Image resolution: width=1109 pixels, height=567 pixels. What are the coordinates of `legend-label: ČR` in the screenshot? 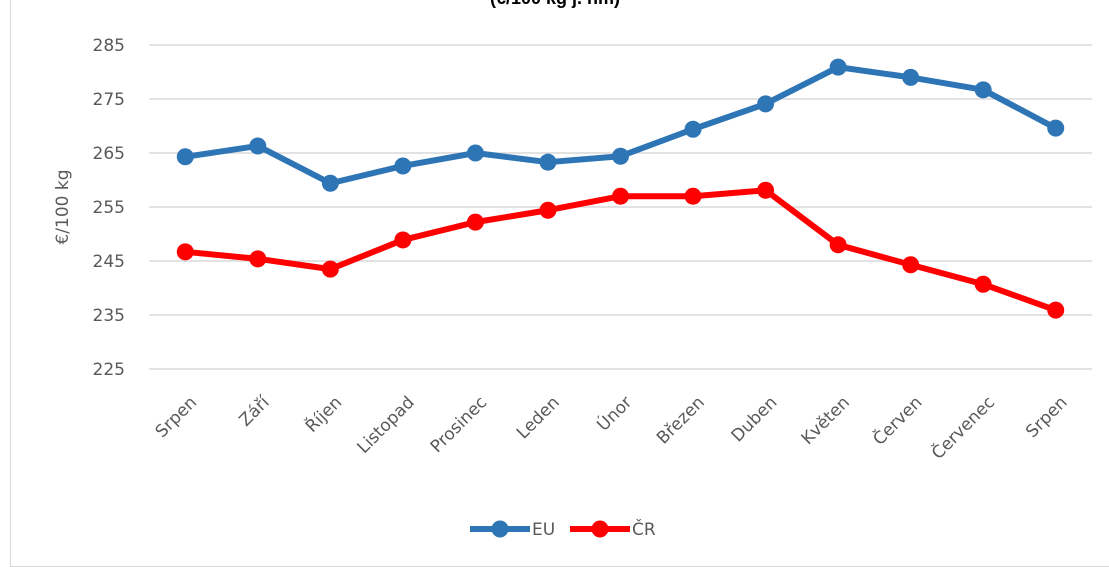 It's located at (644, 529).